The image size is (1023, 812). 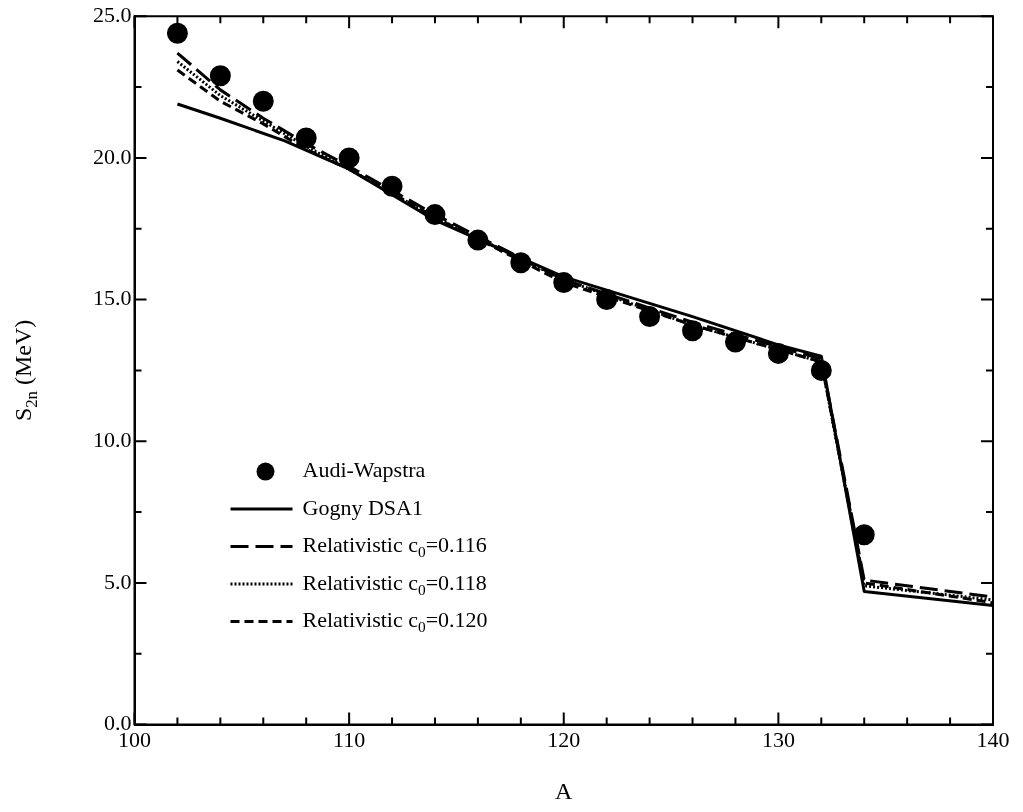 What do you see at coordinates (564, 739) in the screenshot?
I see `x-tick-label: 120` at bounding box center [564, 739].